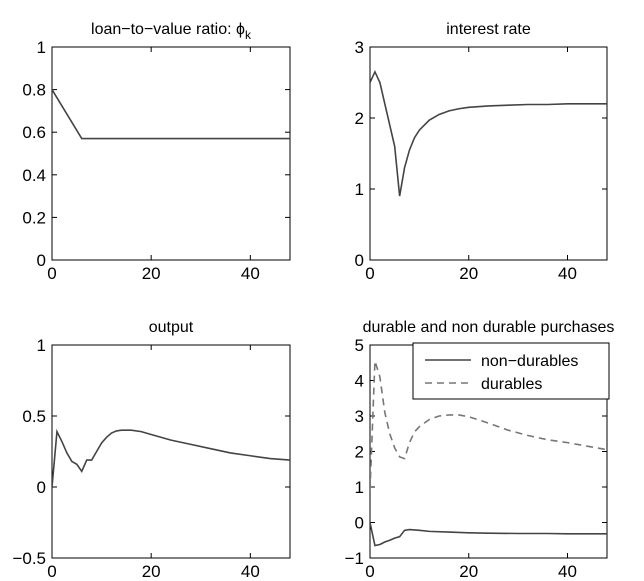 This screenshot has height=581, width=644. Describe the element at coordinates (168, 29) in the screenshot. I see `panel-title-text: loan−to−value ratio: ϕ` at that location.